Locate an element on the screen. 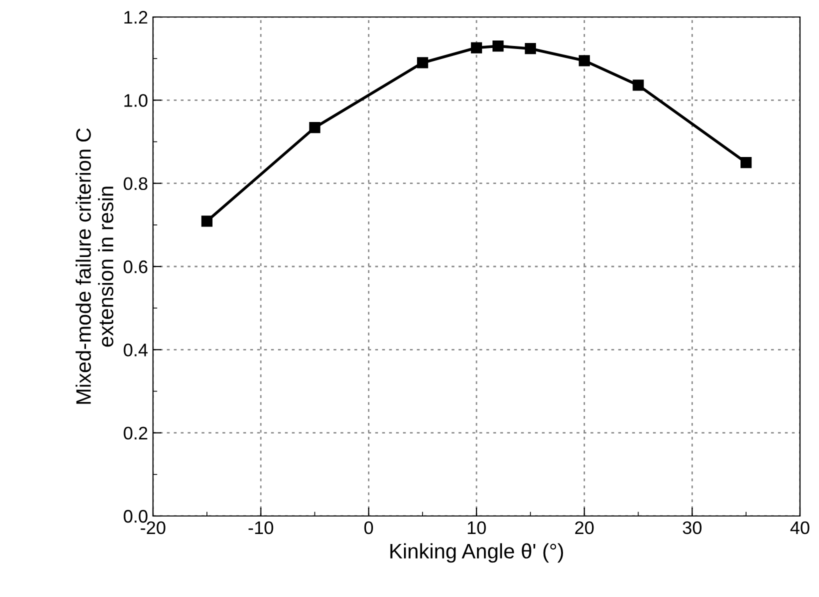 This screenshot has width=819, height=597. x-axis-title: Kinking Angle θ' (°) is located at coordinates (477, 553).